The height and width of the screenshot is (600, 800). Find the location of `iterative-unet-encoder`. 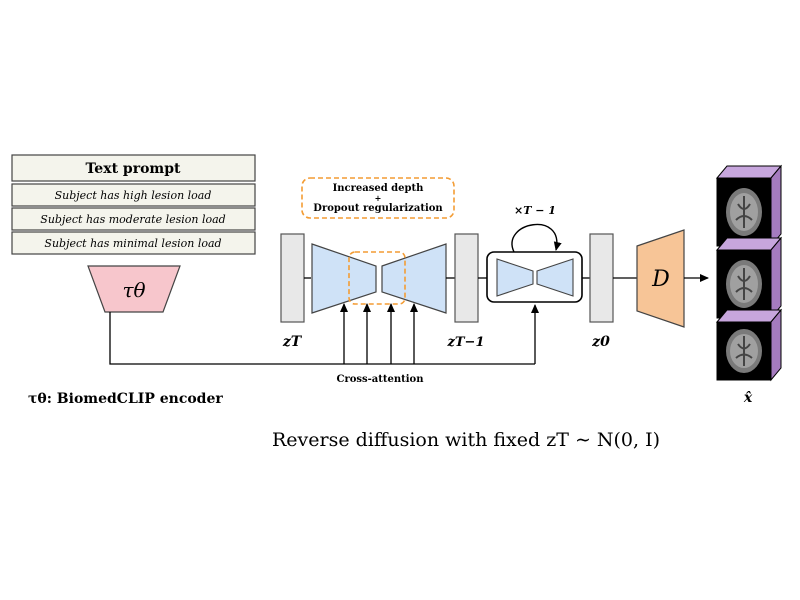

iterative-unet-encoder is located at coordinates (515, 277).